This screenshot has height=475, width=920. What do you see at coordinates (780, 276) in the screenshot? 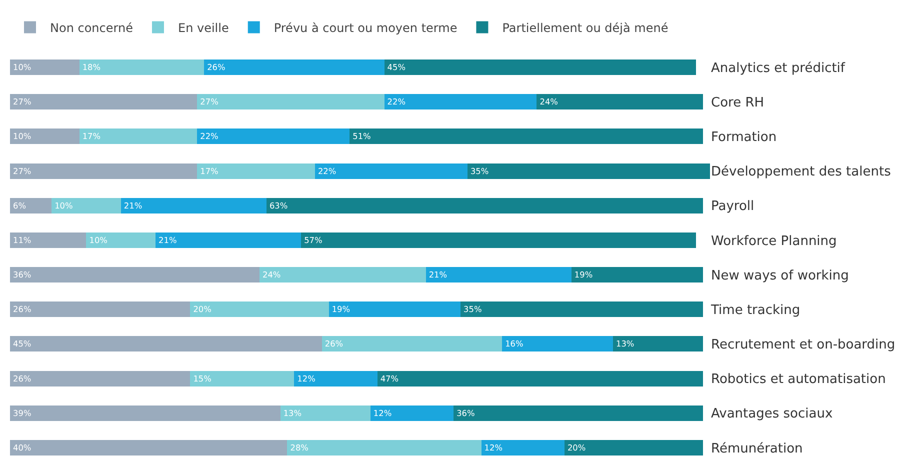
I see `y-tick-label: New ways of working` at bounding box center [780, 276].